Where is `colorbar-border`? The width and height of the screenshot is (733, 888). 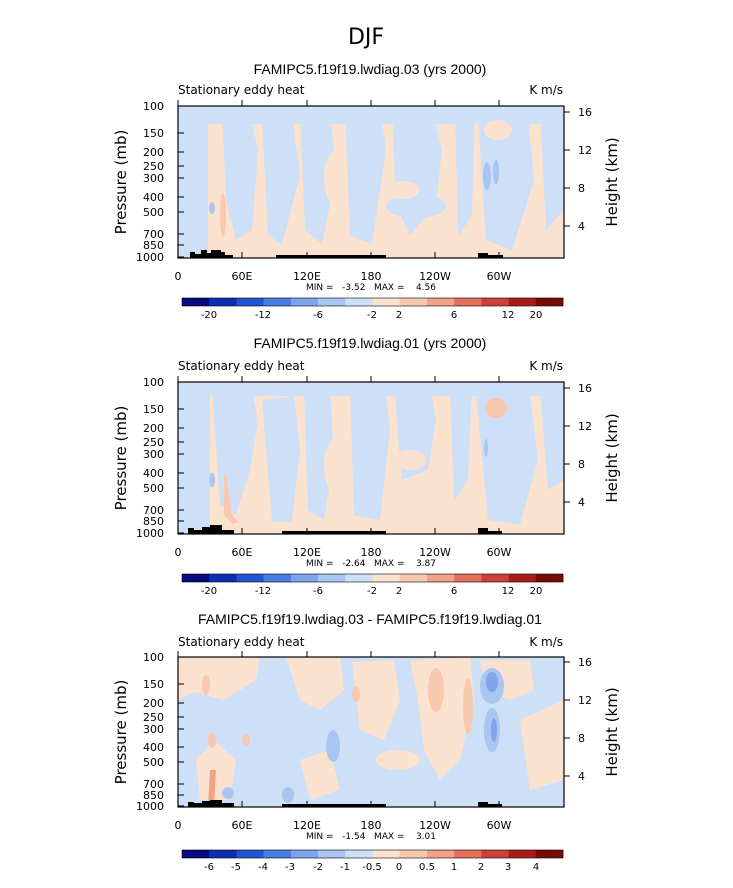 colorbar-border is located at coordinates (372, 854).